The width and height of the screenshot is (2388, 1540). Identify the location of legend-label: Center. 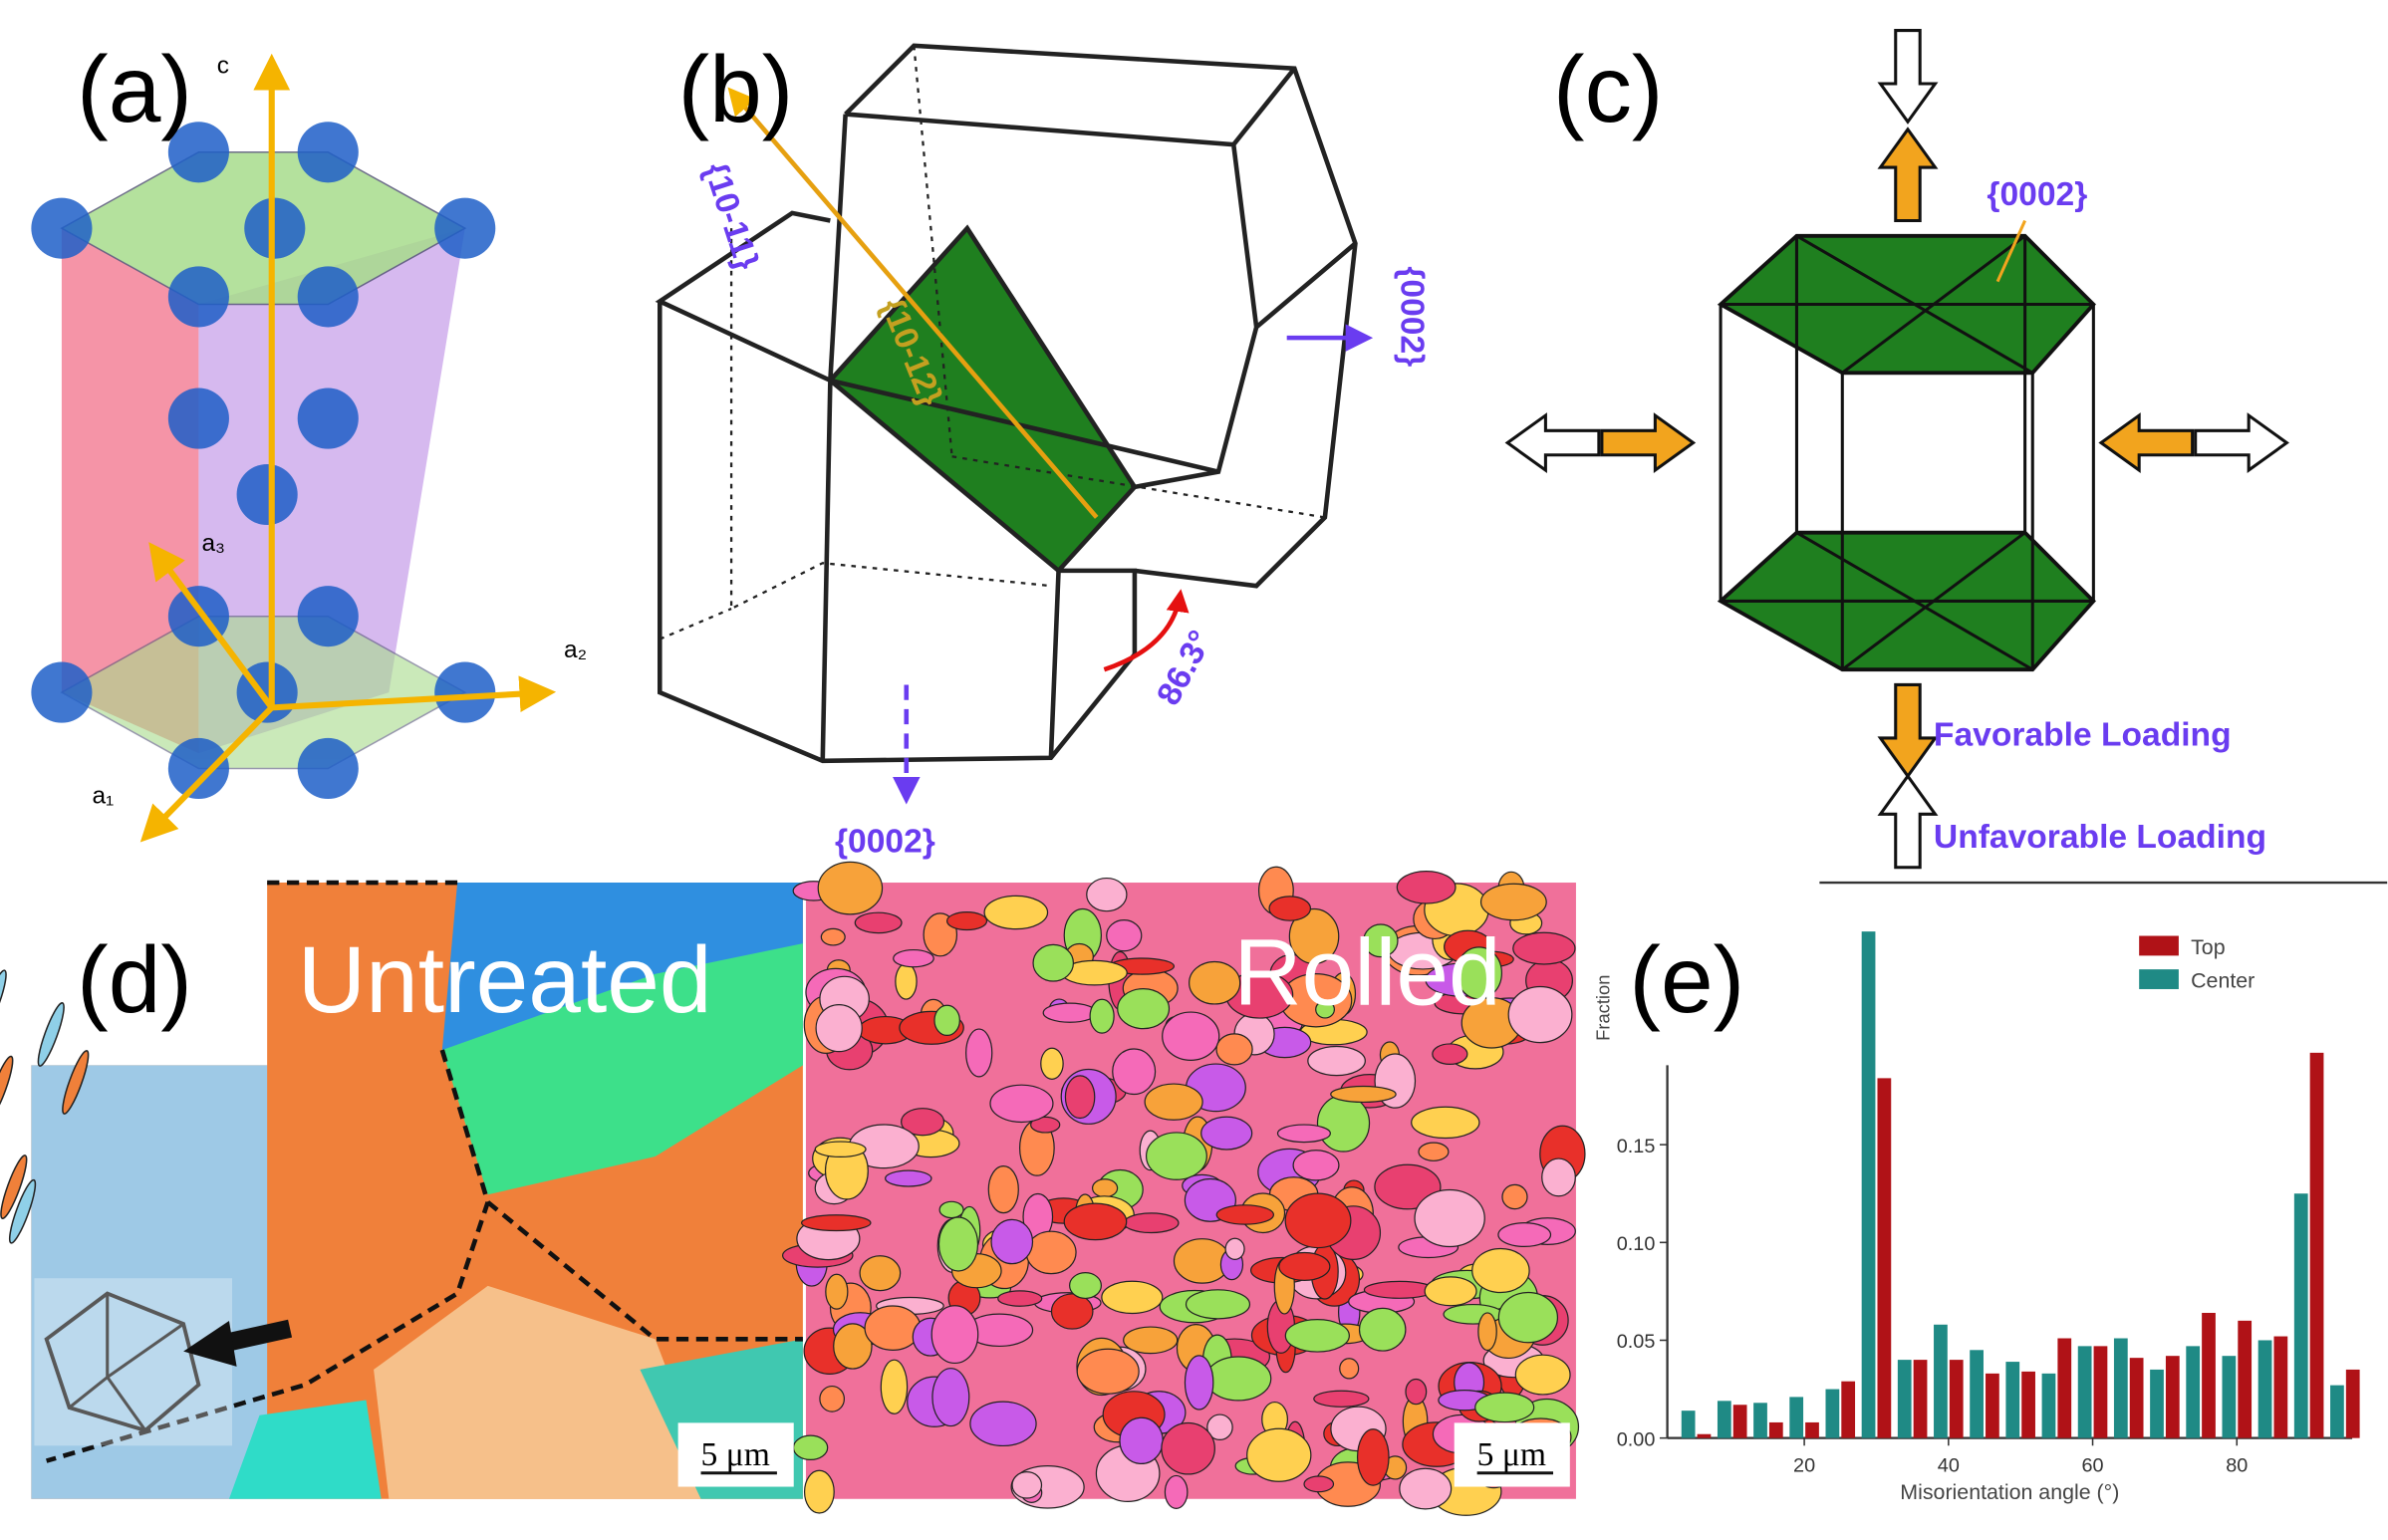
(2223, 980).